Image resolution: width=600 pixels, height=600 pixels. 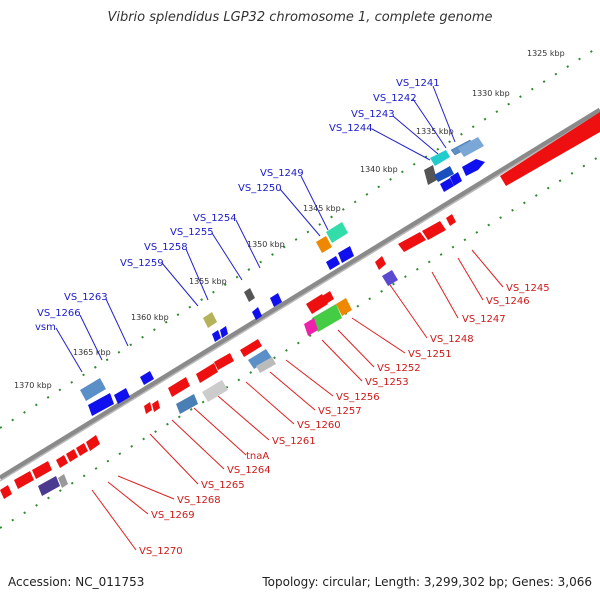 I want to click on gene-label-reverse: VS_1246, so click(x=508, y=301).